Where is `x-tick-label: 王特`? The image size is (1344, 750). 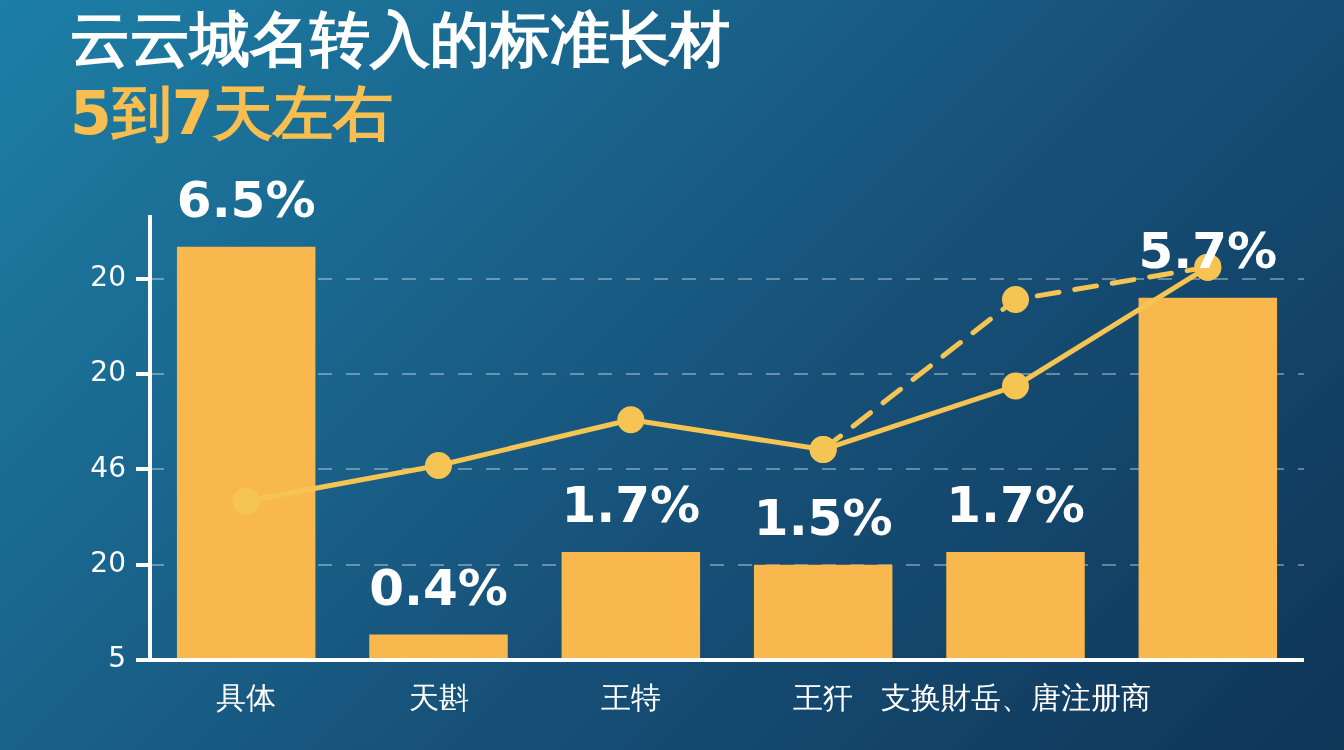 x-tick-label: 王特 is located at coordinates (630, 697).